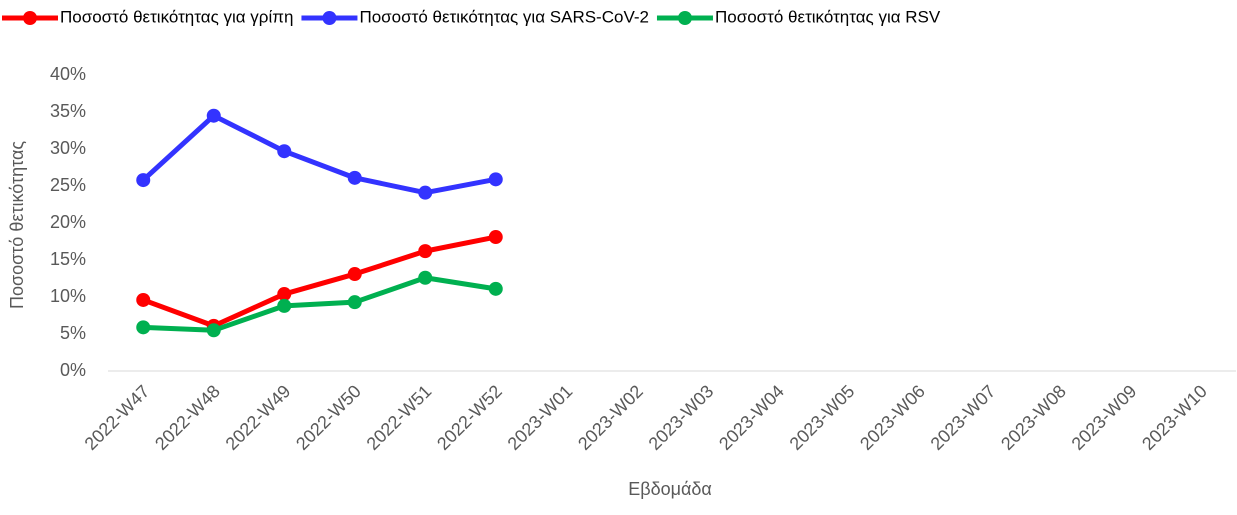  What do you see at coordinates (73, 333) in the screenshot?
I see `y-tick-label: 5%` at bounding box center [73, 333].